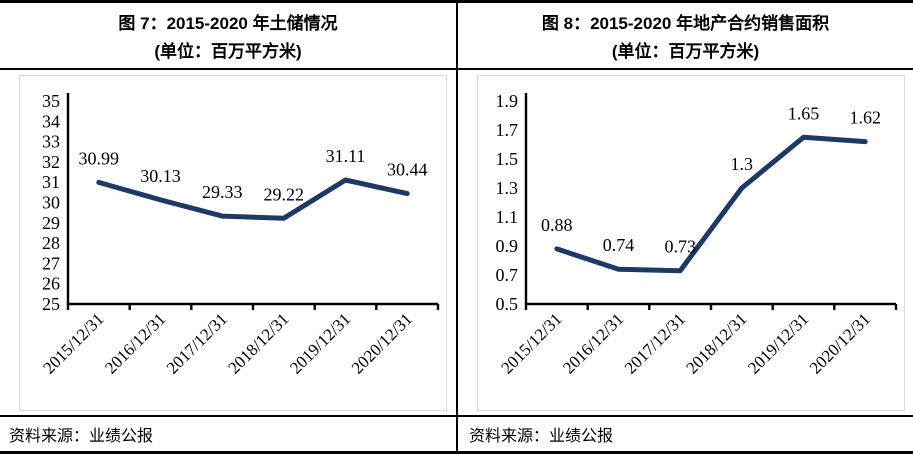 The height and width of the screenshot is (454, 913). I want to click on svg-text: 29, so click(51, 223).